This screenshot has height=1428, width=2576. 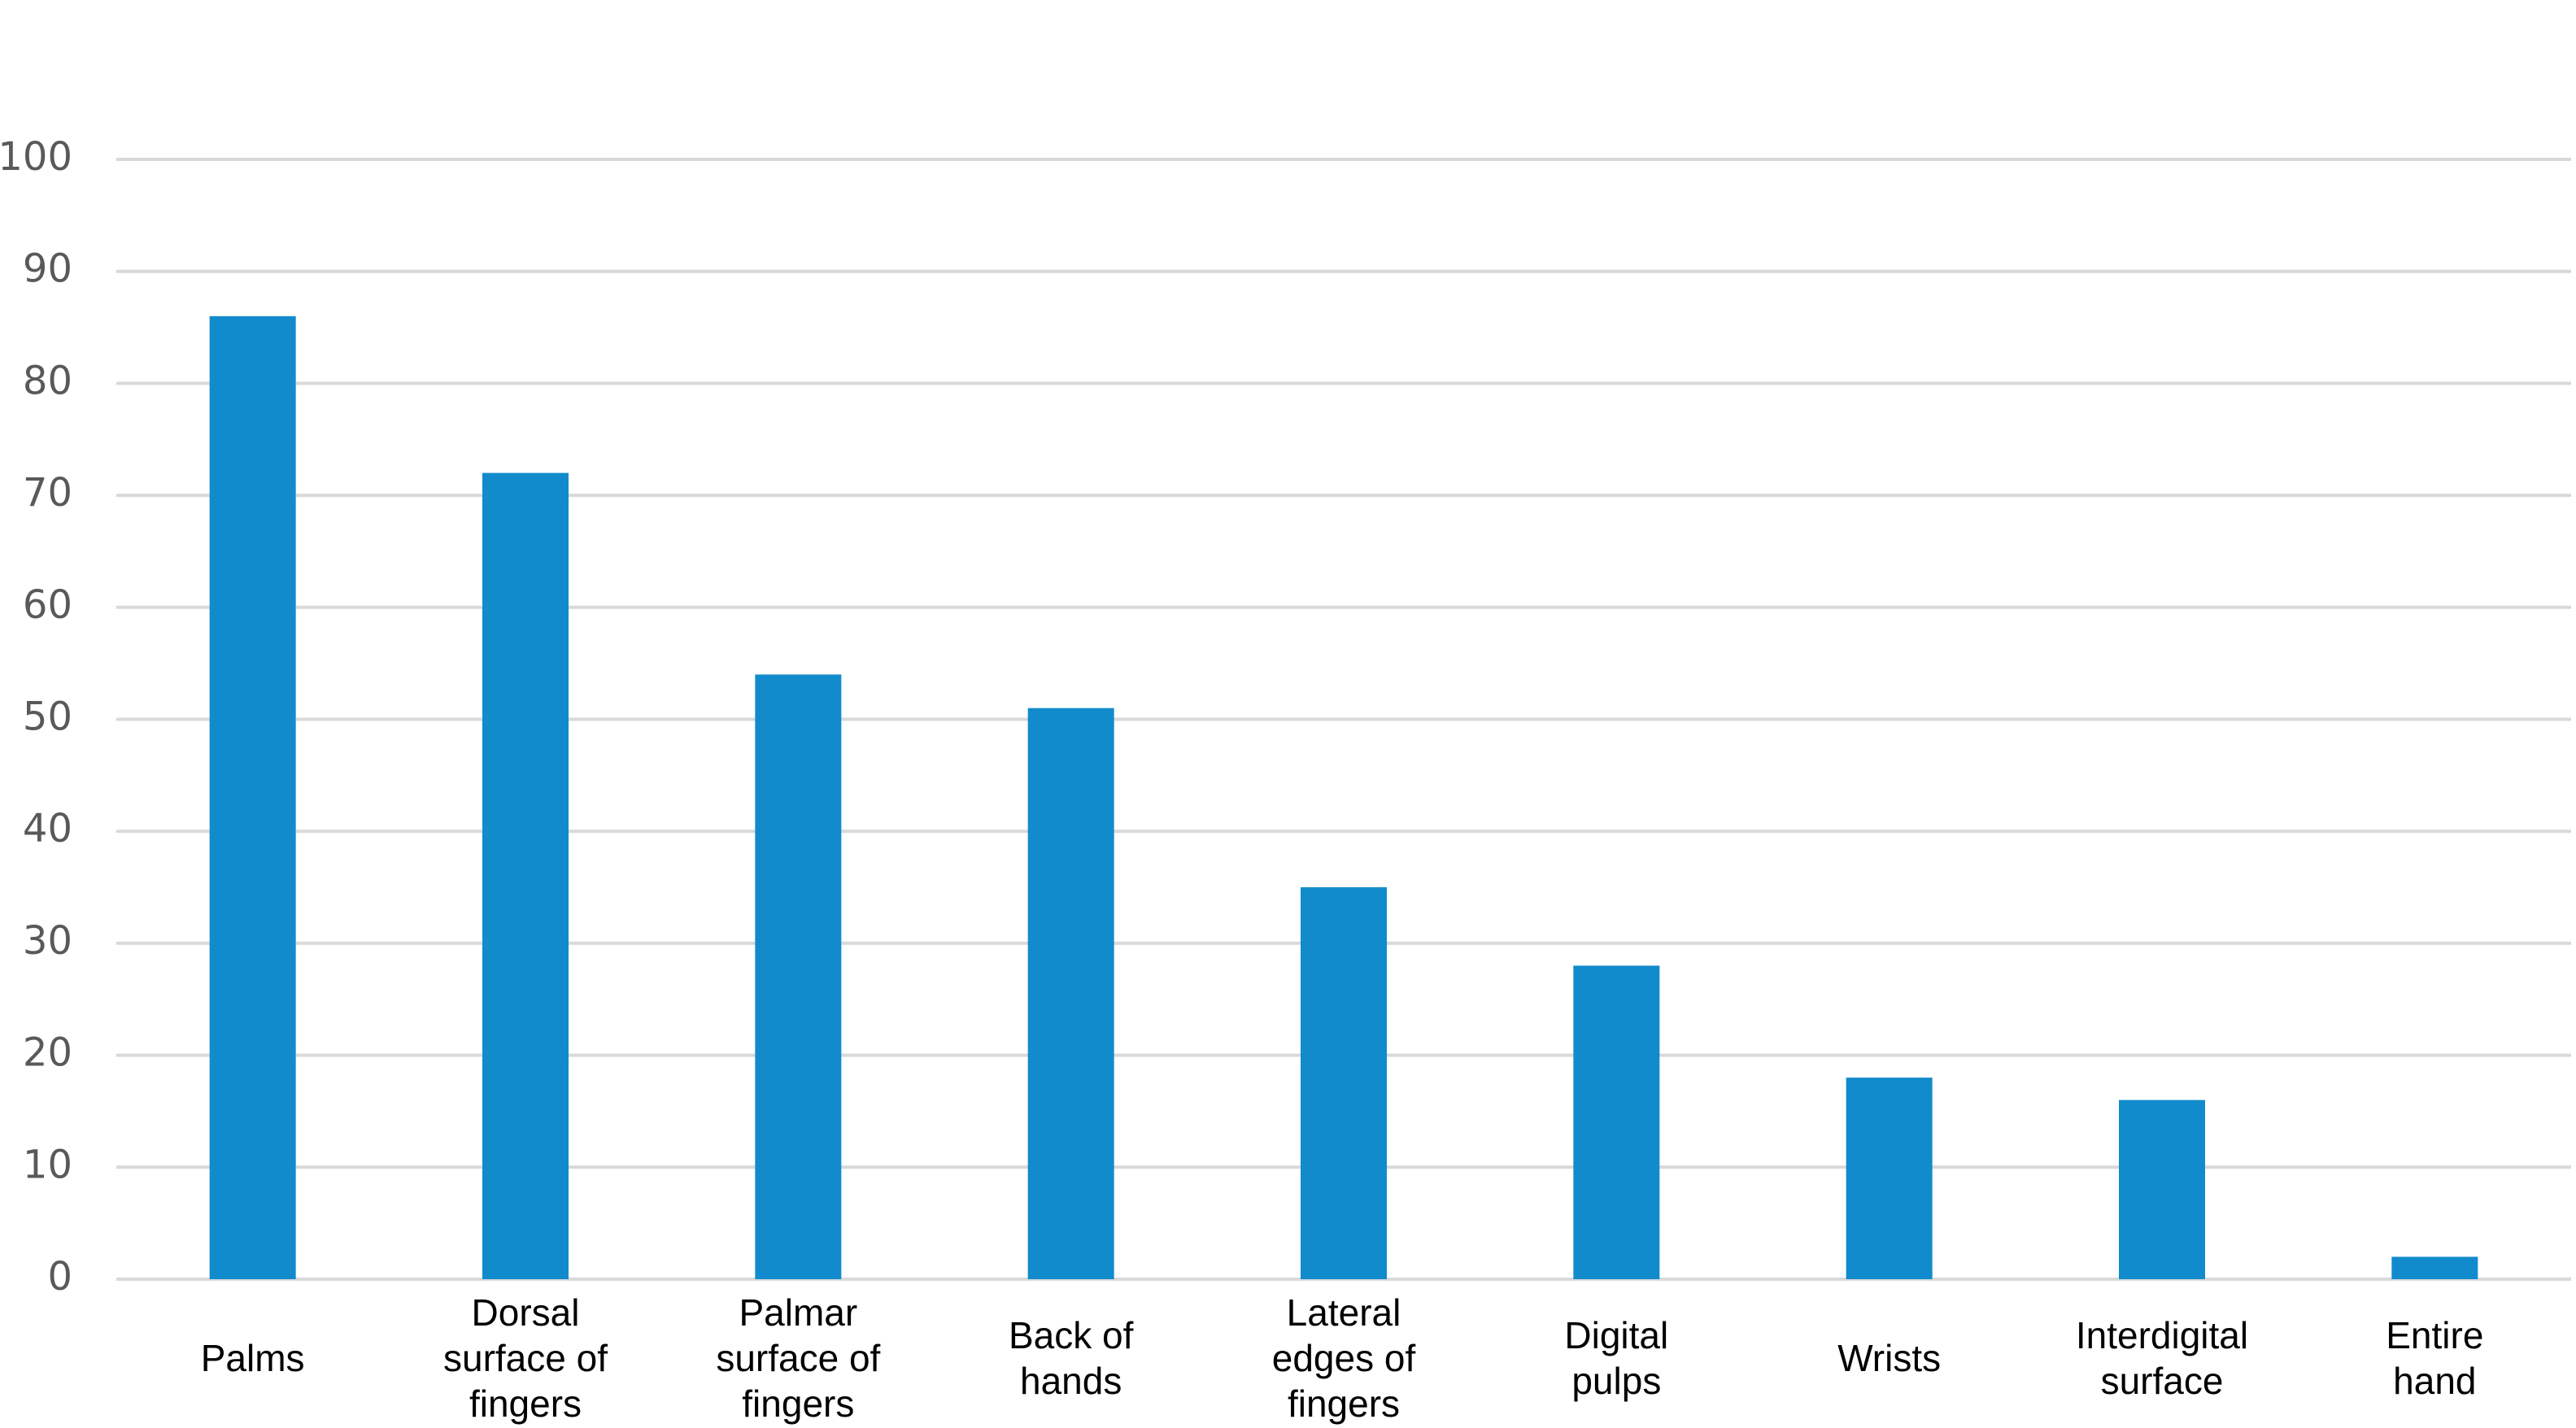 I want to click on y-tick-label: 80, so click(x=47, y=380).